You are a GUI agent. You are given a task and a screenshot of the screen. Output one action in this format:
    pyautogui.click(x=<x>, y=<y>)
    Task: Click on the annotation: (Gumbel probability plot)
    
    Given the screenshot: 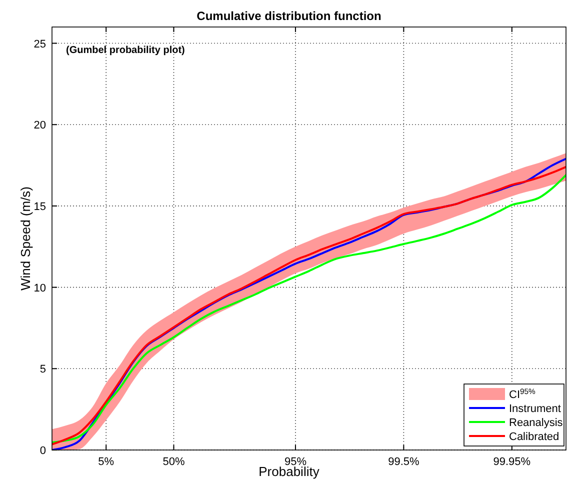 What is the action you would take?
    pyautogui.click(x=125, y=50)
    